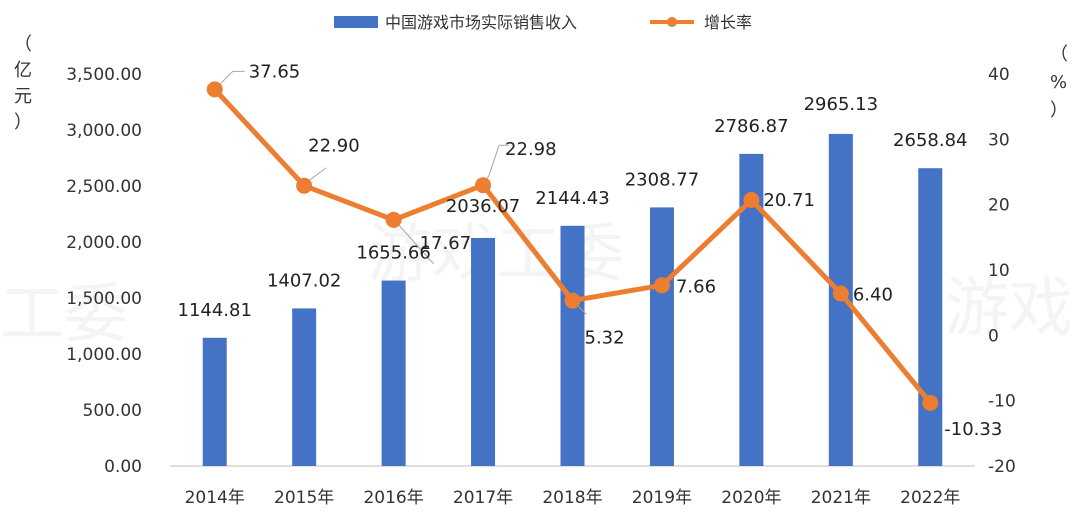  What do you see at coordinates (841, 498) in the screenshot?
I see `x-tick-label: 2021年` at bounding box center [841, 498].